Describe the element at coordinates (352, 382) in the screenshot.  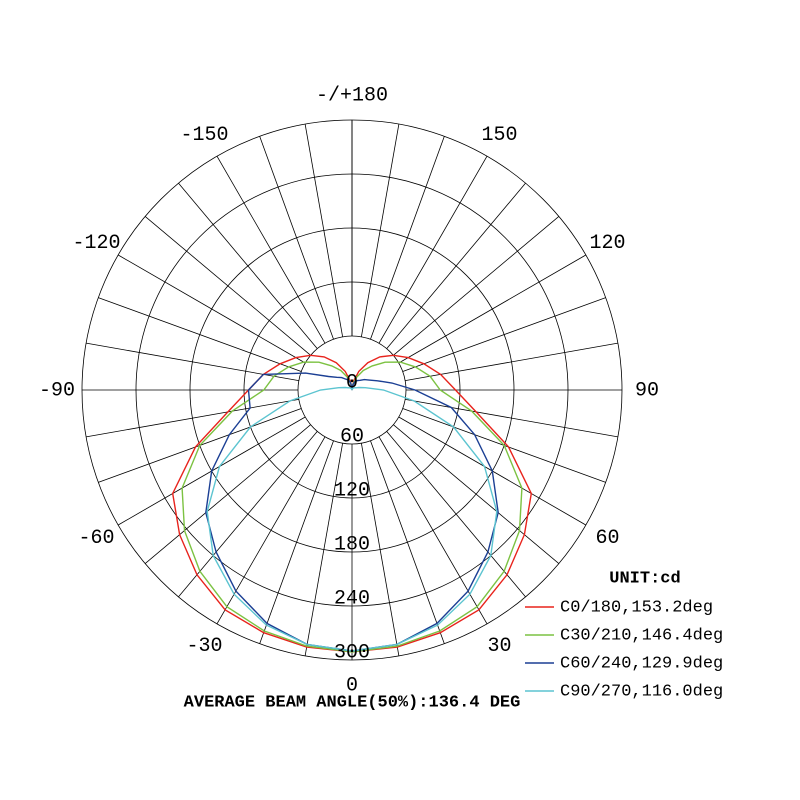
I see `r-tick-label: 0` at that location.